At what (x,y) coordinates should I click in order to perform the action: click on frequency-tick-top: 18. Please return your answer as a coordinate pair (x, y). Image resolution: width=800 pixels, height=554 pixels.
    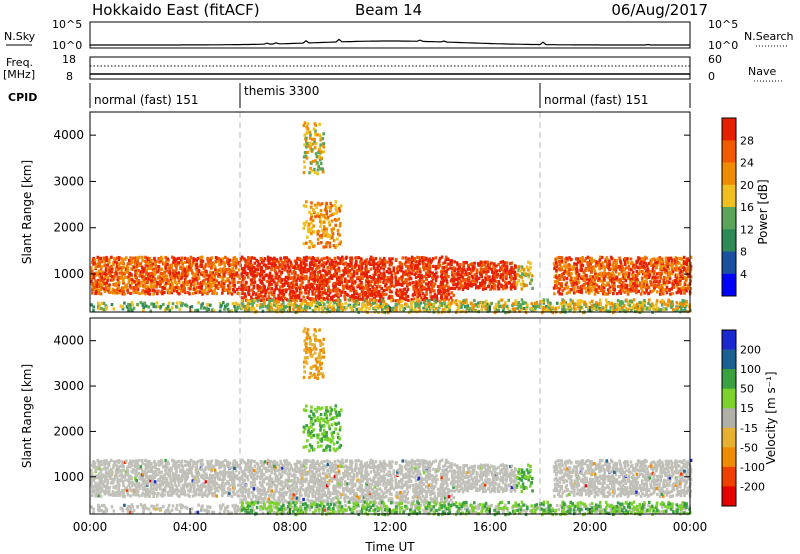
    Looking at the image, I should click on (69, 59).